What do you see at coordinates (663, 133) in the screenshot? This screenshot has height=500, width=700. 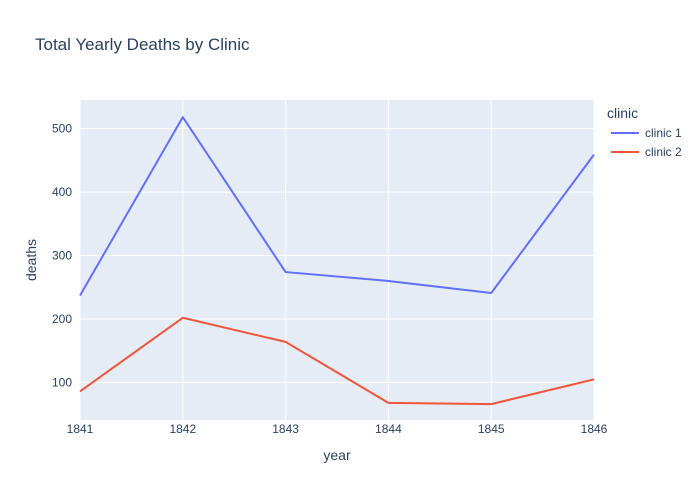 I see `legend-label-clinic-1: clinic 1` at bounding box center [663, 133].